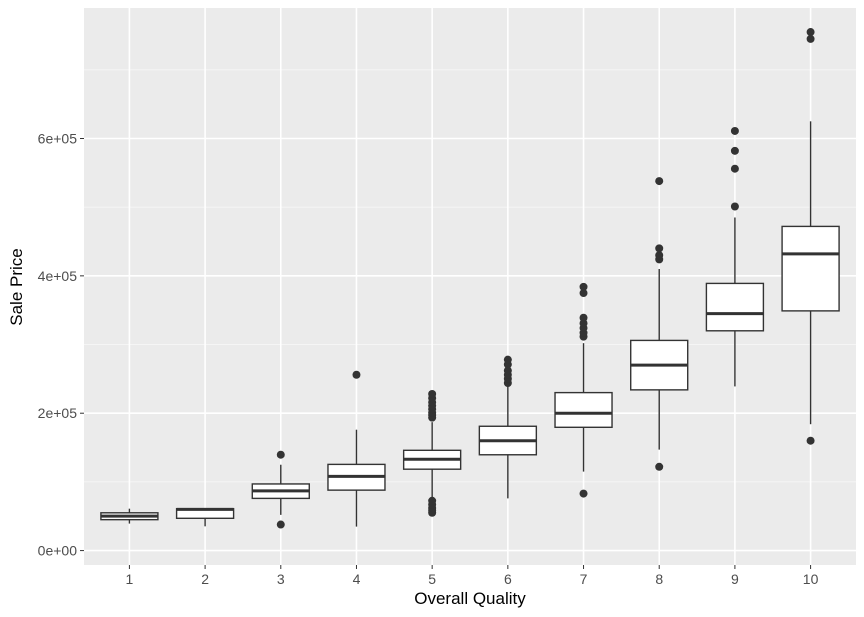 This screenshot has height=617, width=864. What do you see at coordinates (659, 579) in the screenshot?
I see `x-tick-label: 8` at bounding box center [659, 579].